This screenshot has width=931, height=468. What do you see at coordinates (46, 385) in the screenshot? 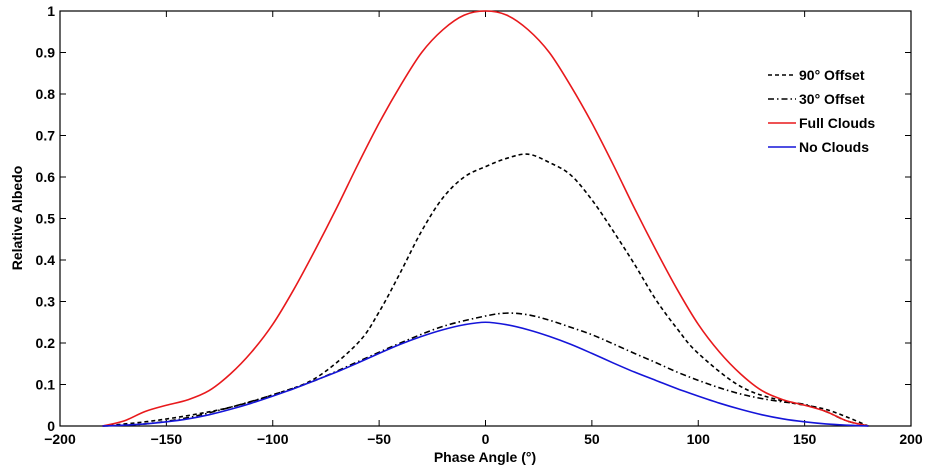
I see `y-tick-label: 0.1` at bounding box center [46, 385].